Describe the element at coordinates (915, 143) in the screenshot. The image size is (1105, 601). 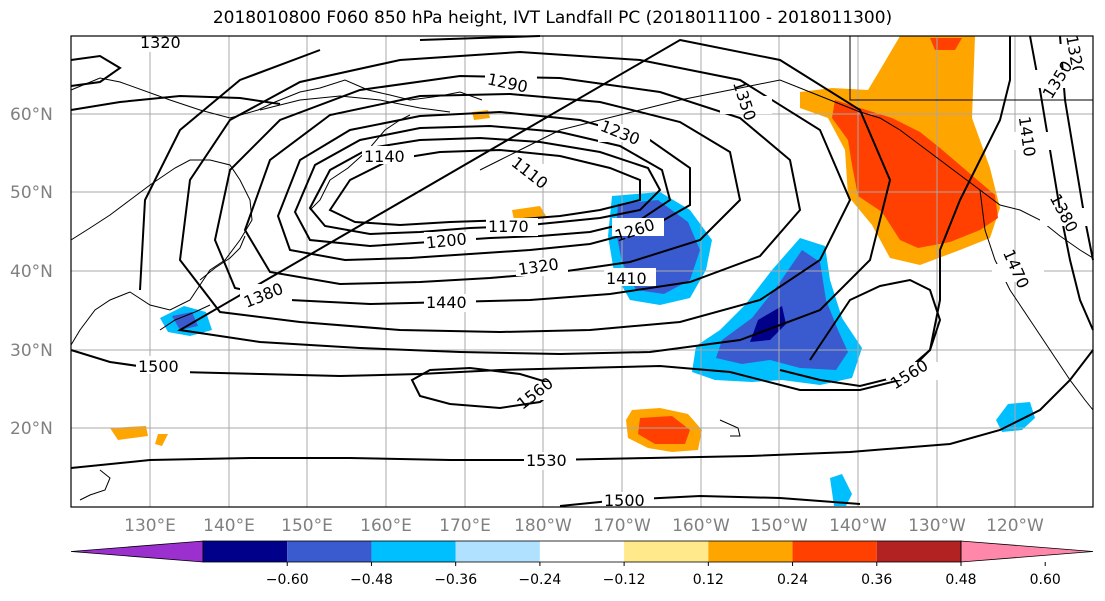
I see `positive-anomaly-alaska-inner` at that location.